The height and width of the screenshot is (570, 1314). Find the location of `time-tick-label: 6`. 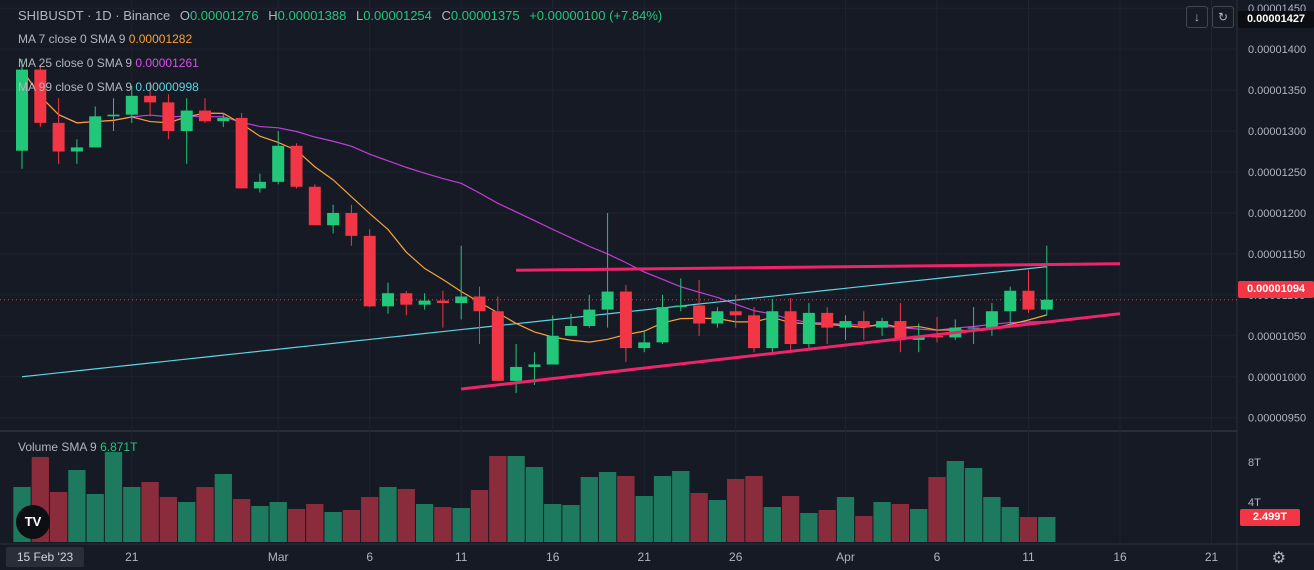

time-tick-label: 6 is located at coordinates (937, 557).